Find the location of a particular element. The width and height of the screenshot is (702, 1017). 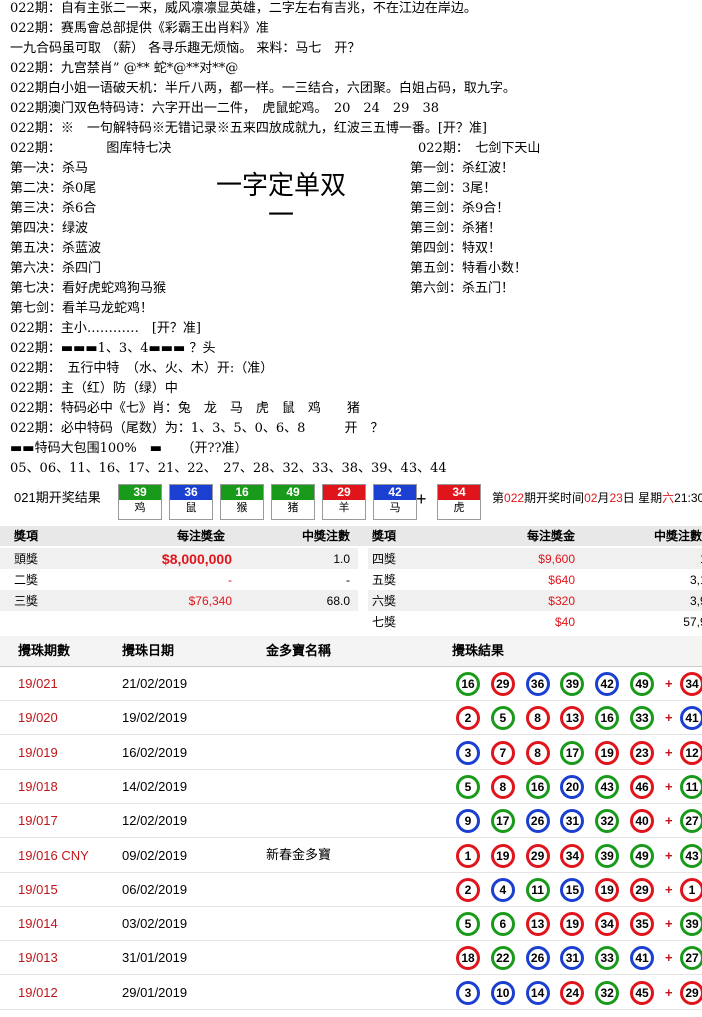

draw-date: 31/01/2019 is located at coordinates (155, 958).